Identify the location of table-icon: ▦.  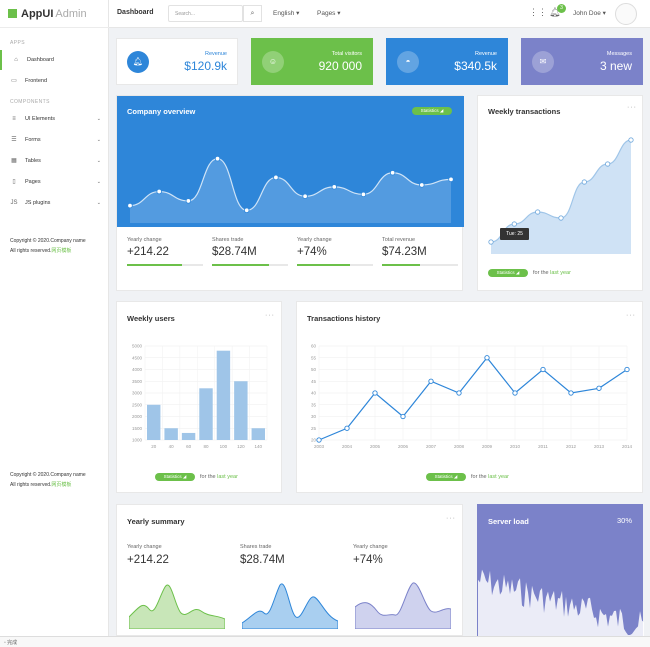
(14, 160).